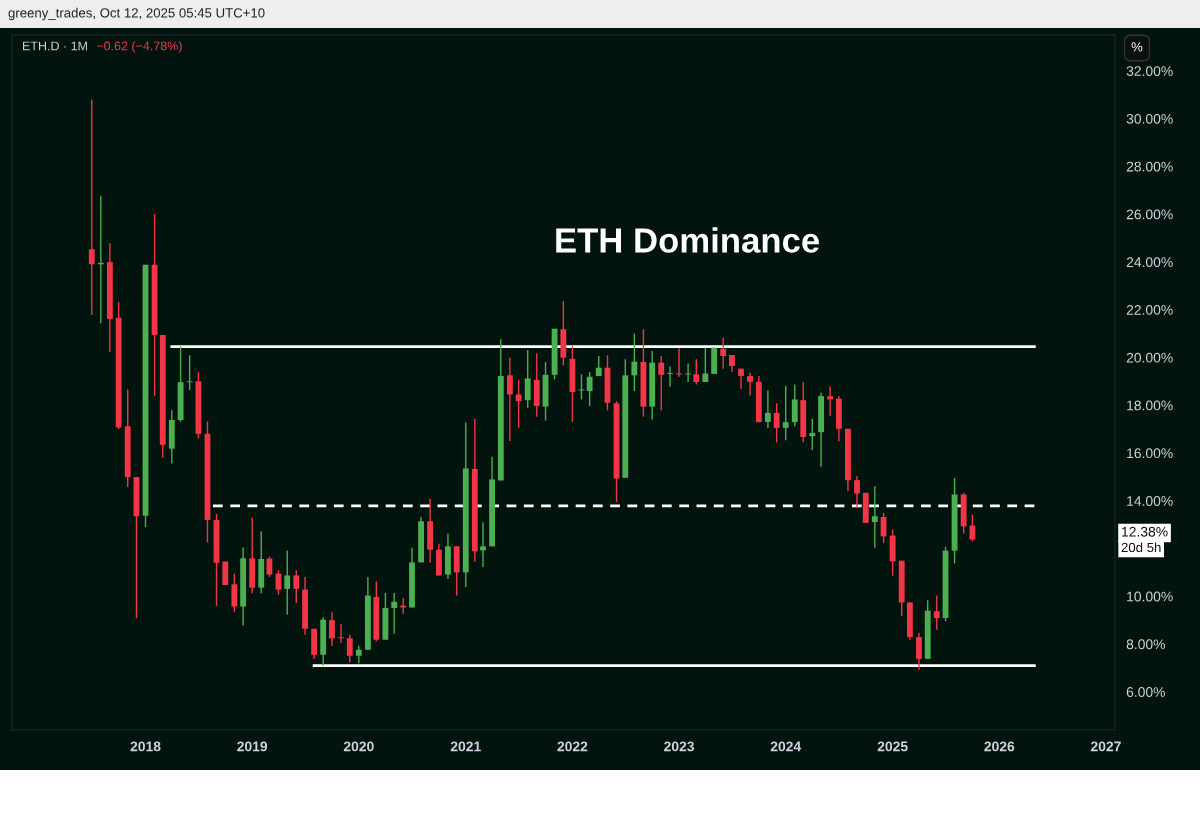 The image size is (1200, 827). I want to click on y-tick-label: 8.00%, so click(1145, 644).